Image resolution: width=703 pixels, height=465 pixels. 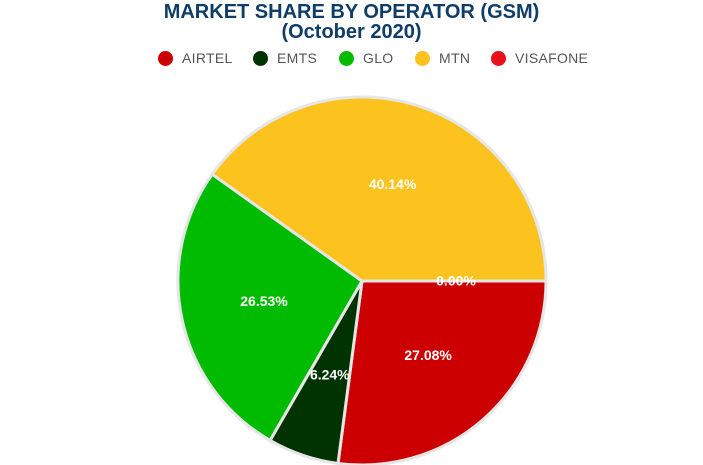 I want to click on legend-item-visafone: VISAFONE, so click(x=539, y=58).